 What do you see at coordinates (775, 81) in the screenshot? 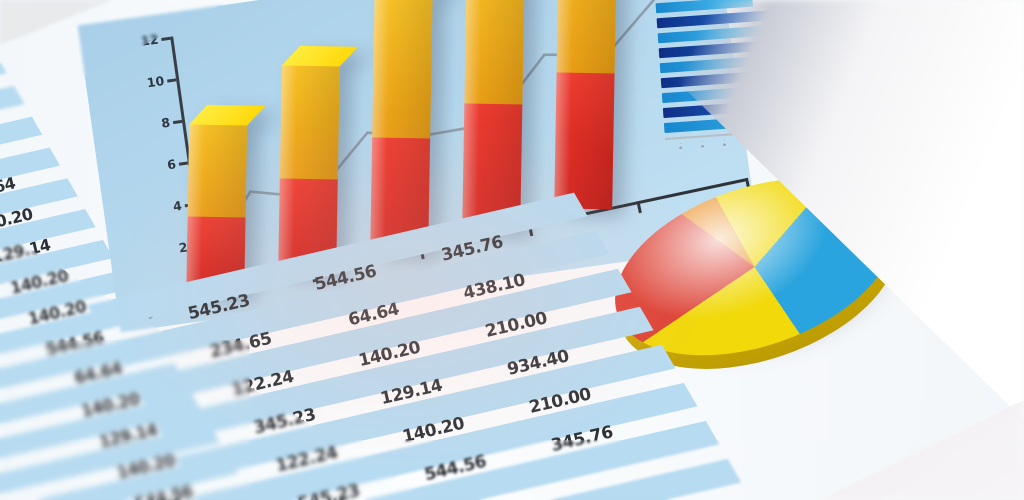
I see `blue-hbar-chart` at bounding box center [775, 81].